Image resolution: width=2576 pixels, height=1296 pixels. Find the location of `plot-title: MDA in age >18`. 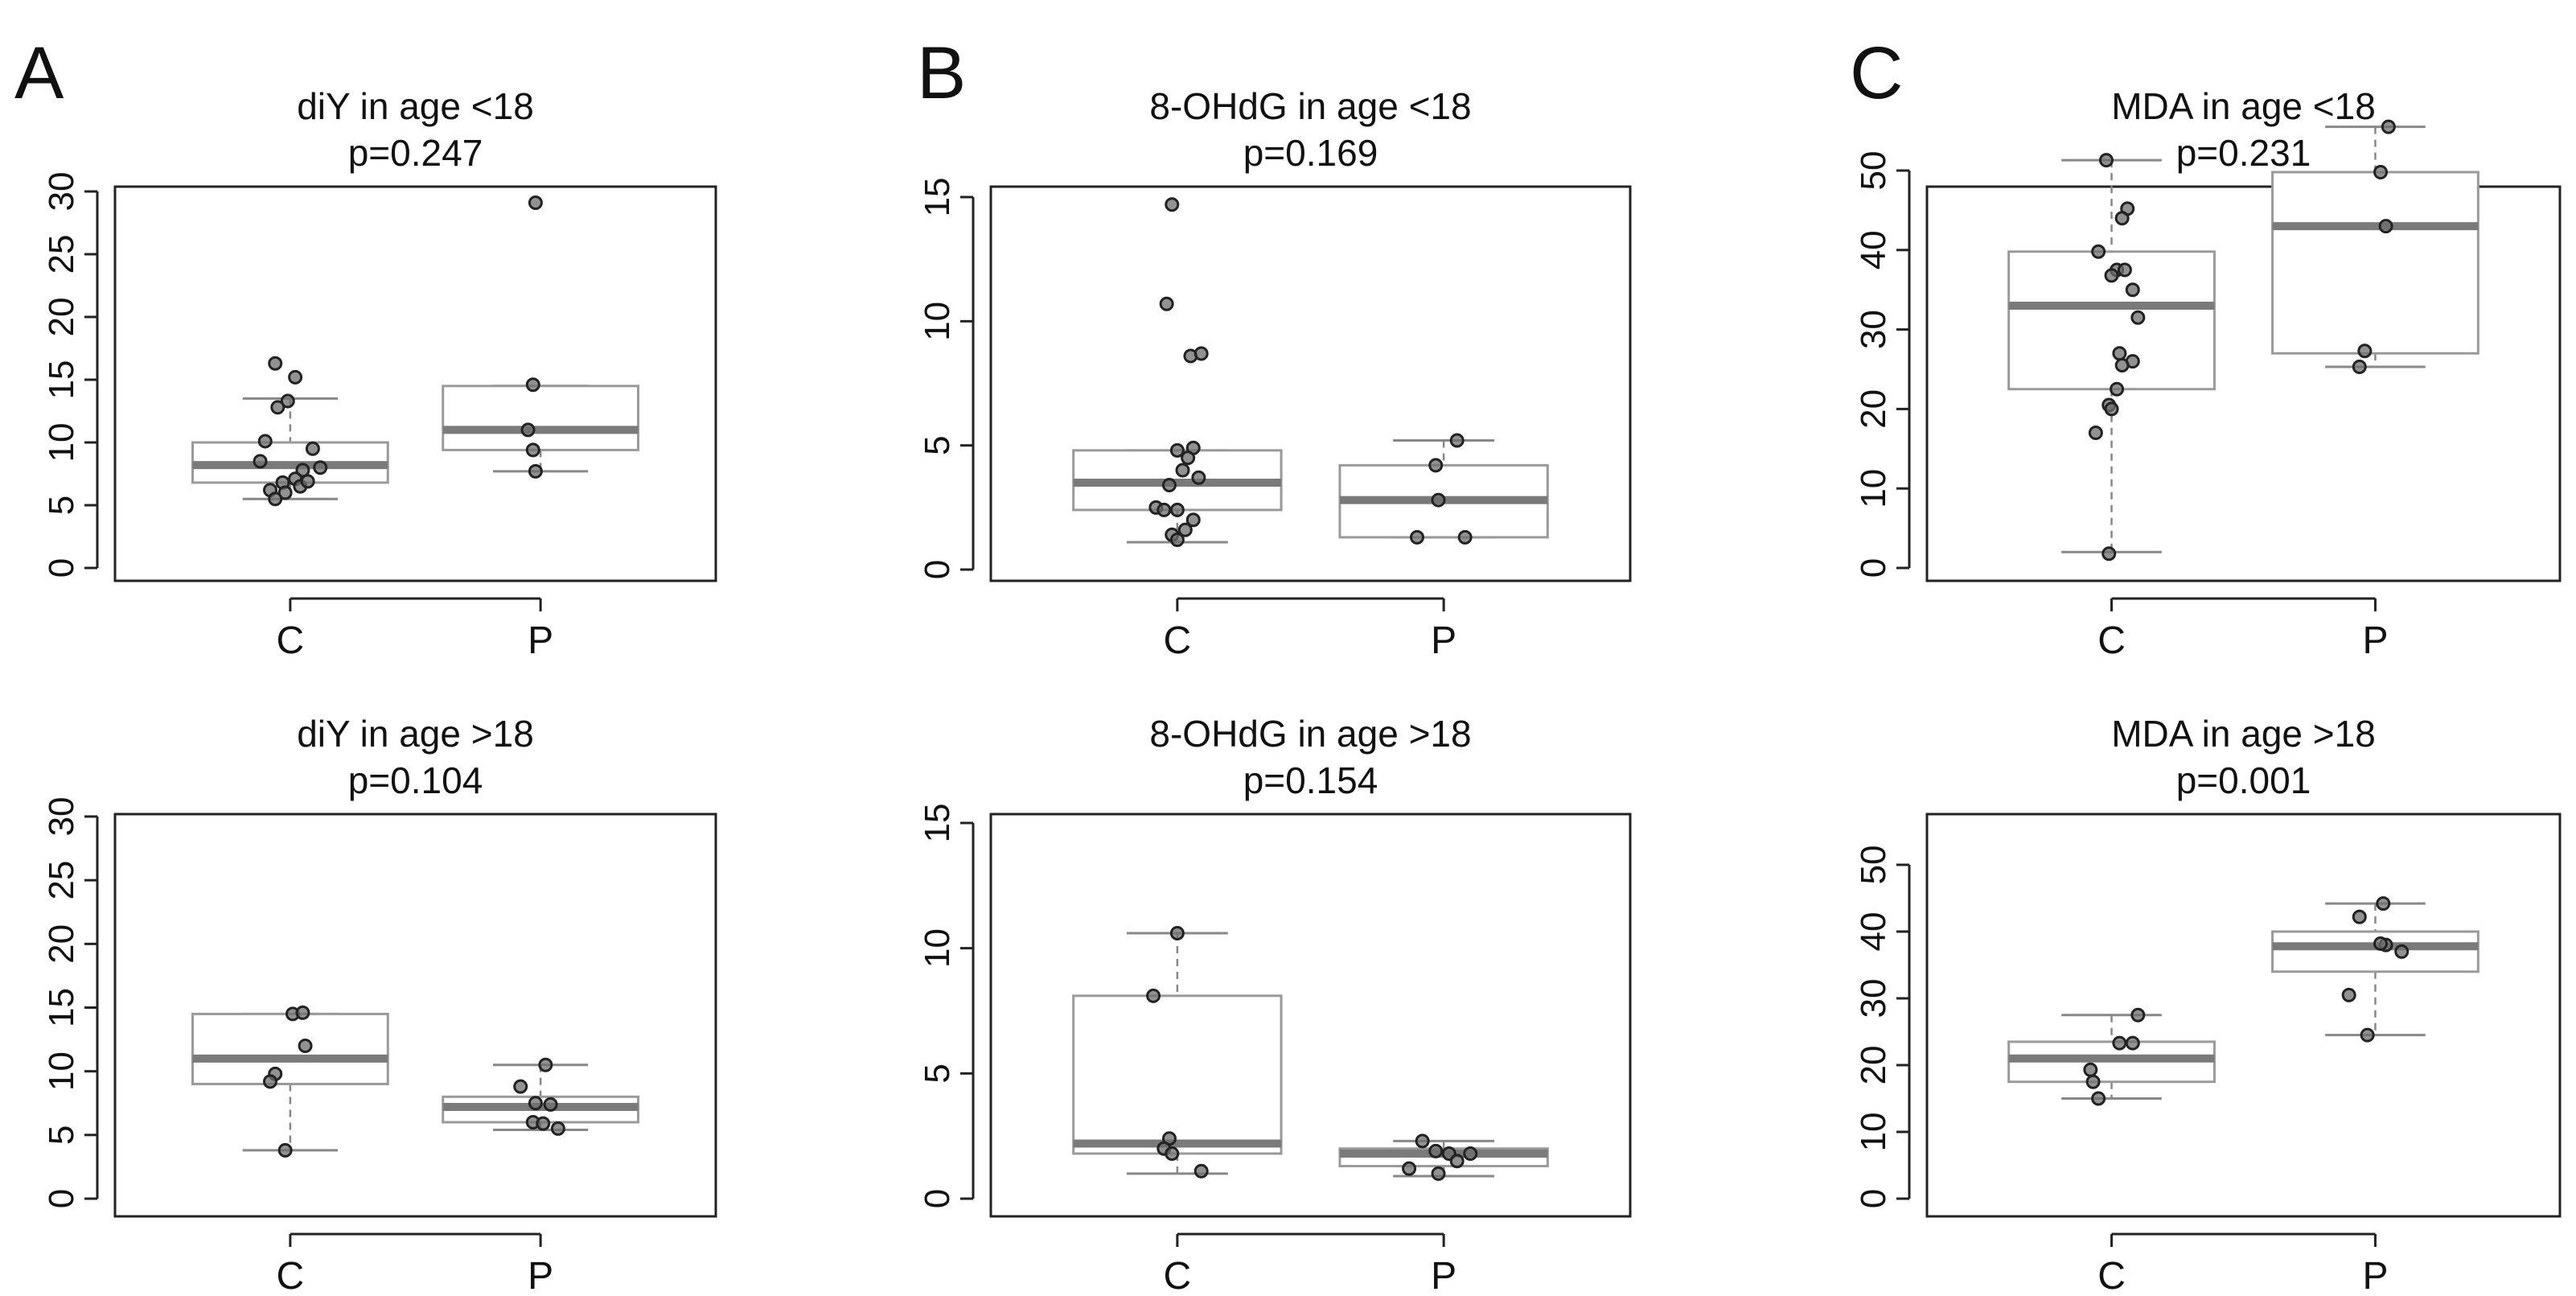

plot-title: MDA in age >18 is located at coordinates (2243, 734).